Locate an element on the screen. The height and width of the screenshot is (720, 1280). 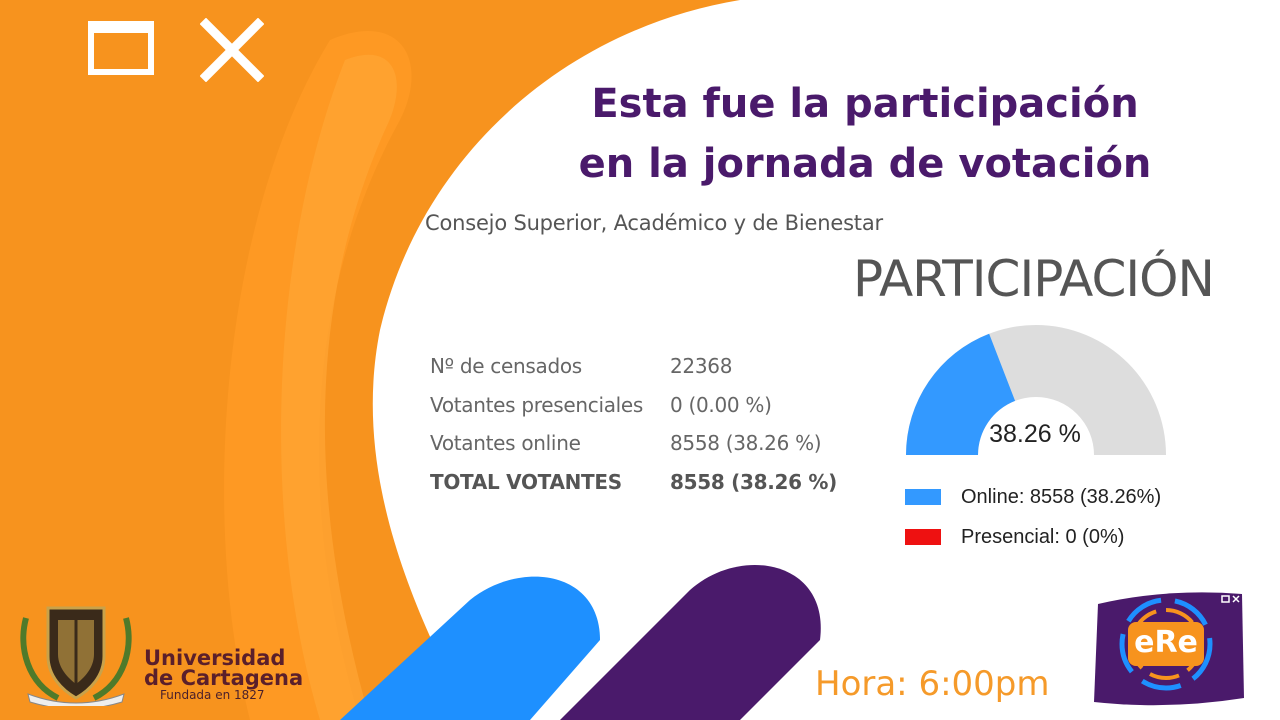
time-label: Hora: 6:00pm is located at coordinates (932, 684).